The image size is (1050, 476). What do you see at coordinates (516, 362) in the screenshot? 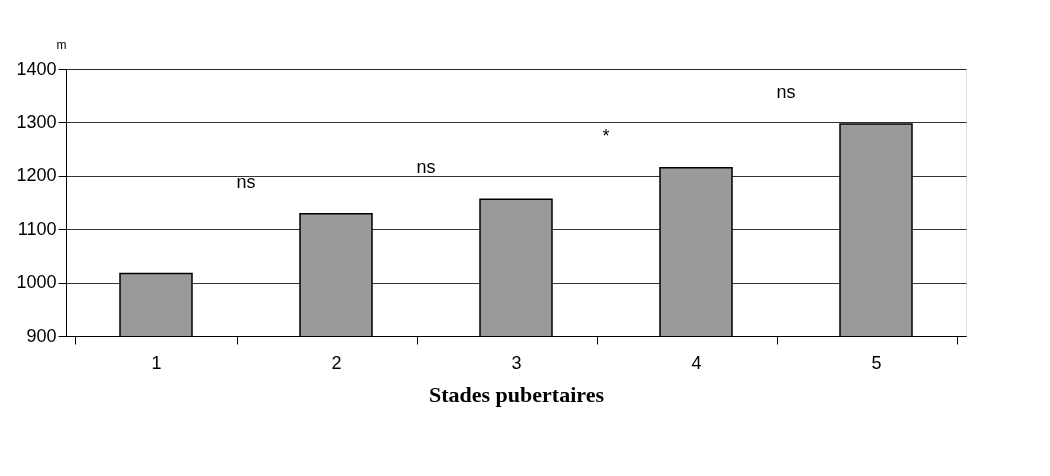
I see `x-tick-label: 3` at bounding box center [516, 362].